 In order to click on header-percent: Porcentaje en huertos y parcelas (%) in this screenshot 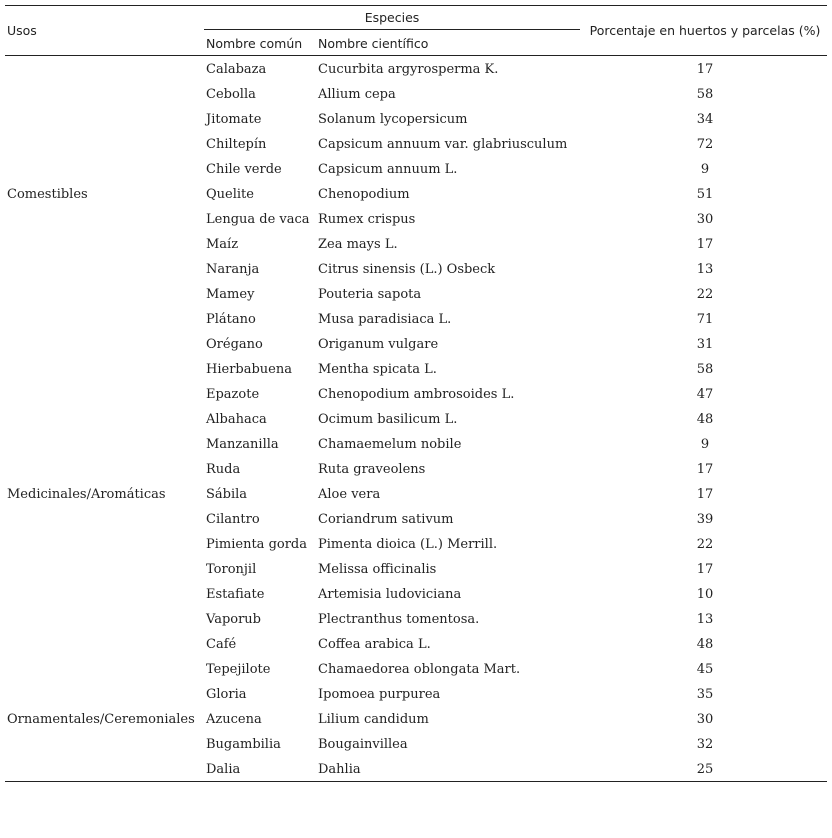, I will do `click(705, 30)`.